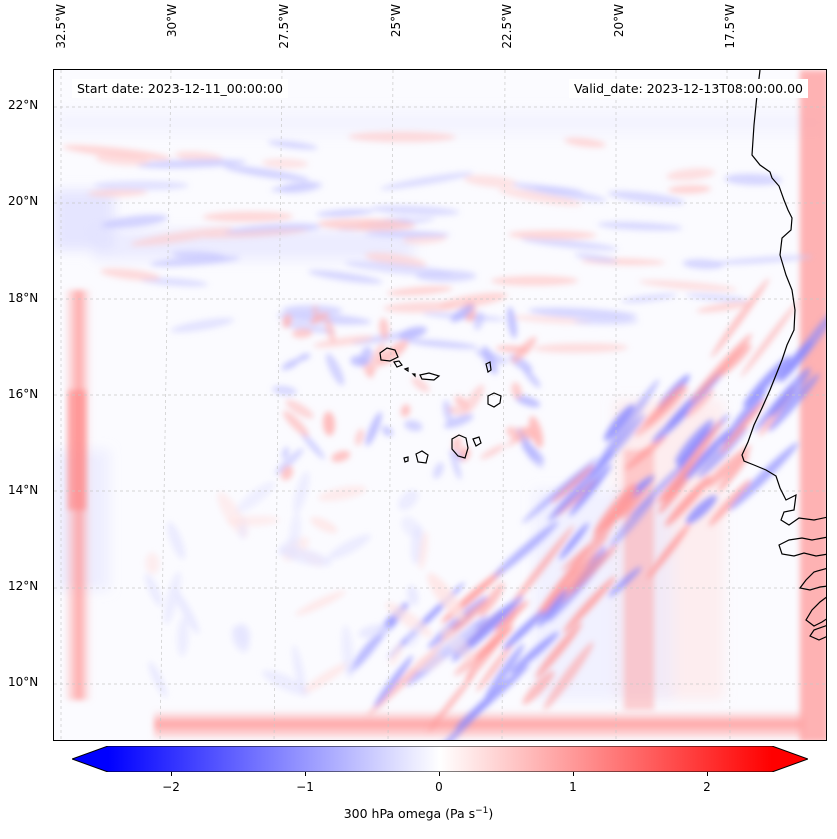 This screenshot has width=837, height=839. Describe the element at coordinates (409, 814) in the screenshot. I see `colorbar-title-text: 300 hPa omega (Pa s` at that location.